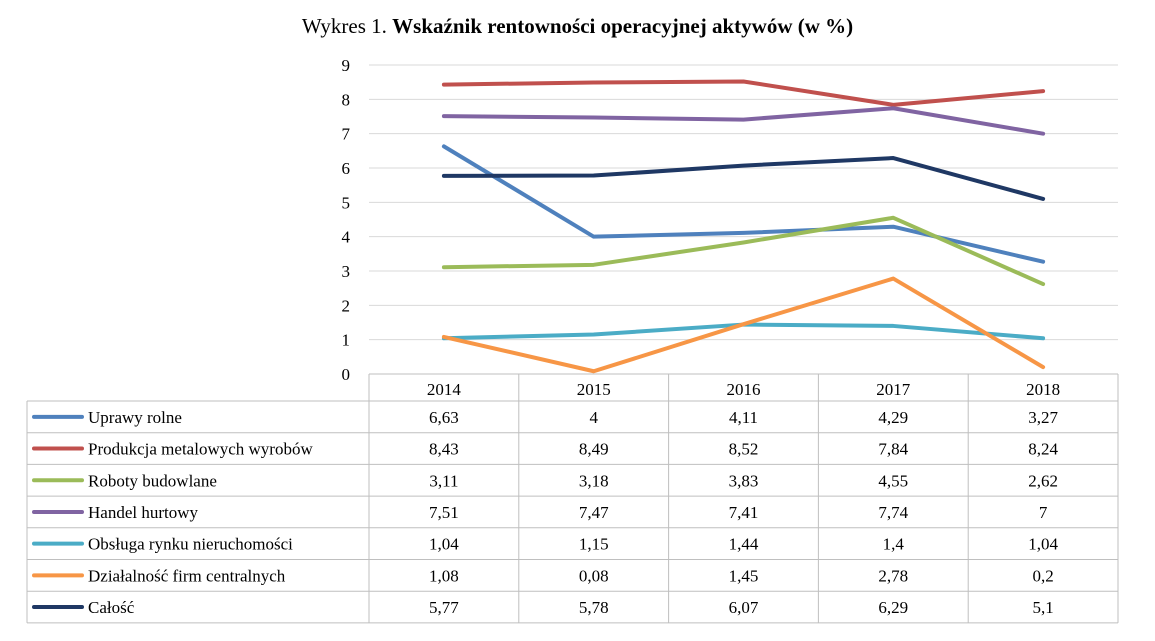 This screenshot has width=1155, height=641. Describe the element at coordinates (1043, 389) in the screenshot. I see `category-label: 2018` at that location.